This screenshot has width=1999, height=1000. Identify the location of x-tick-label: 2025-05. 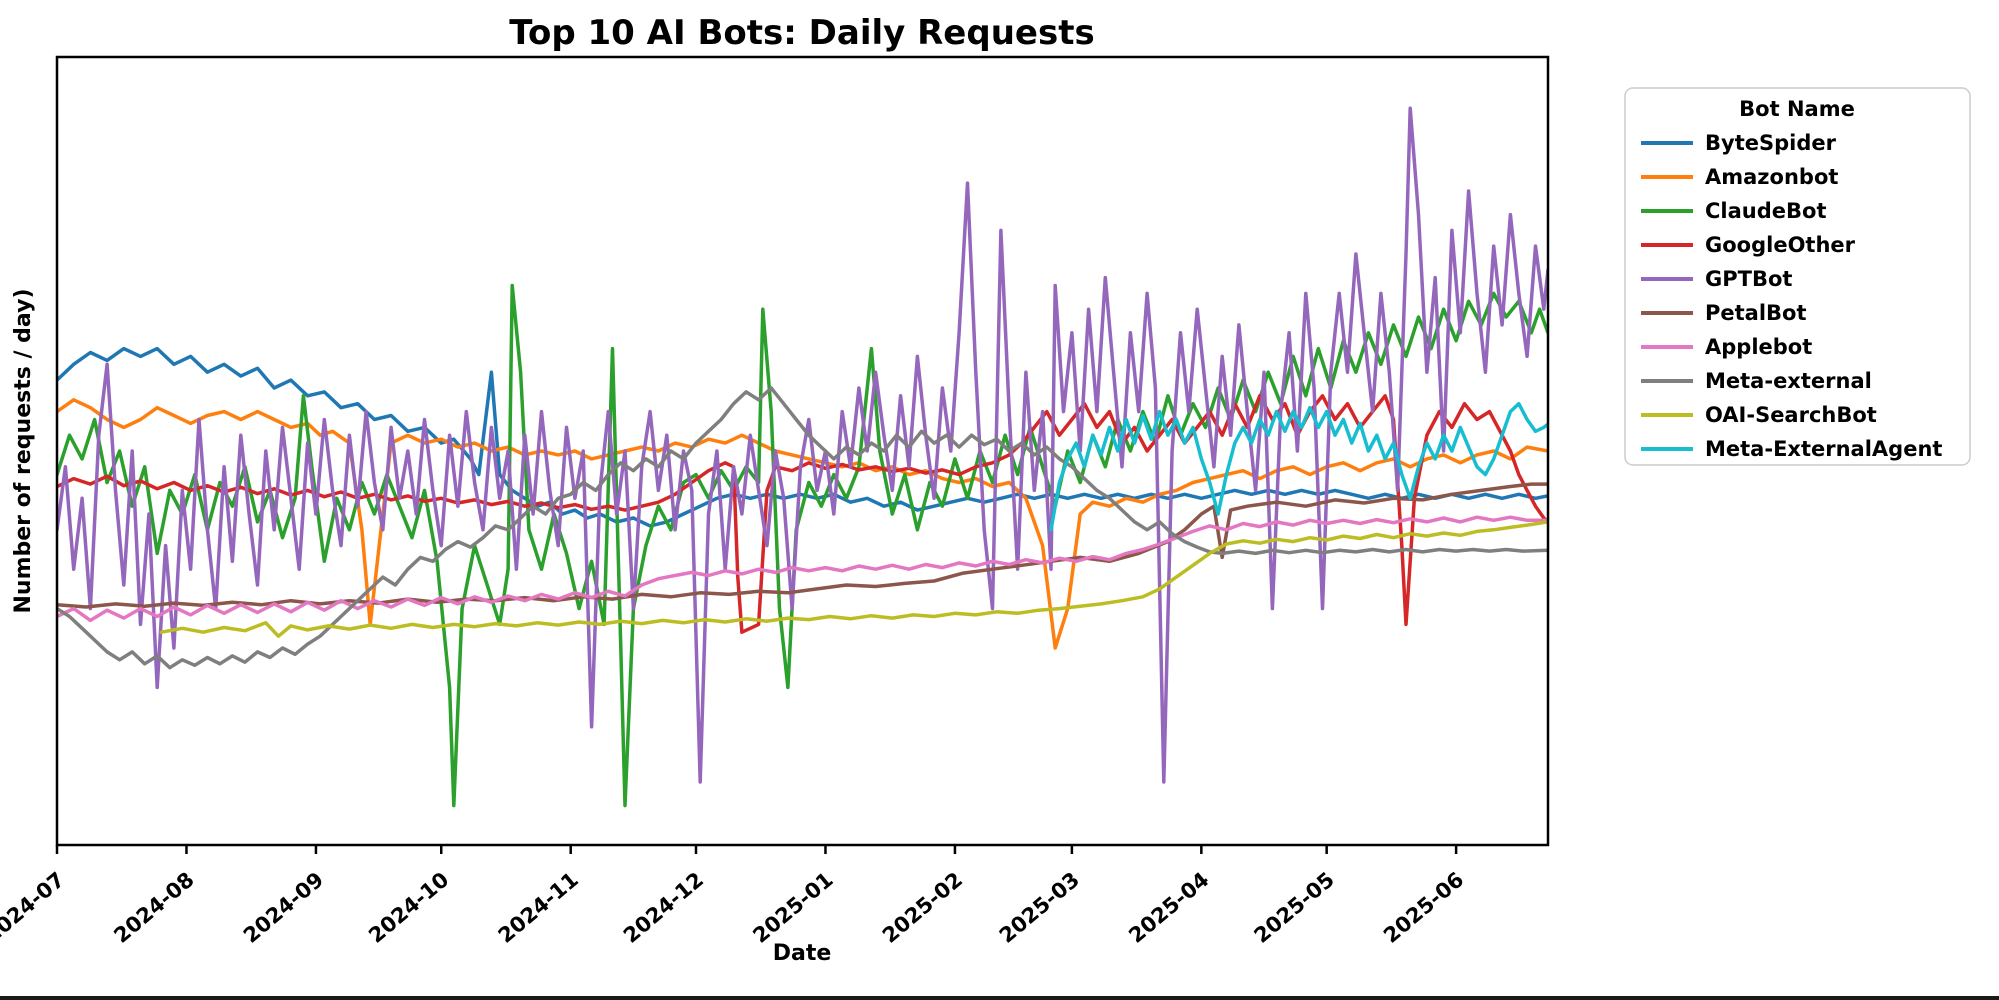
(1294, 907).